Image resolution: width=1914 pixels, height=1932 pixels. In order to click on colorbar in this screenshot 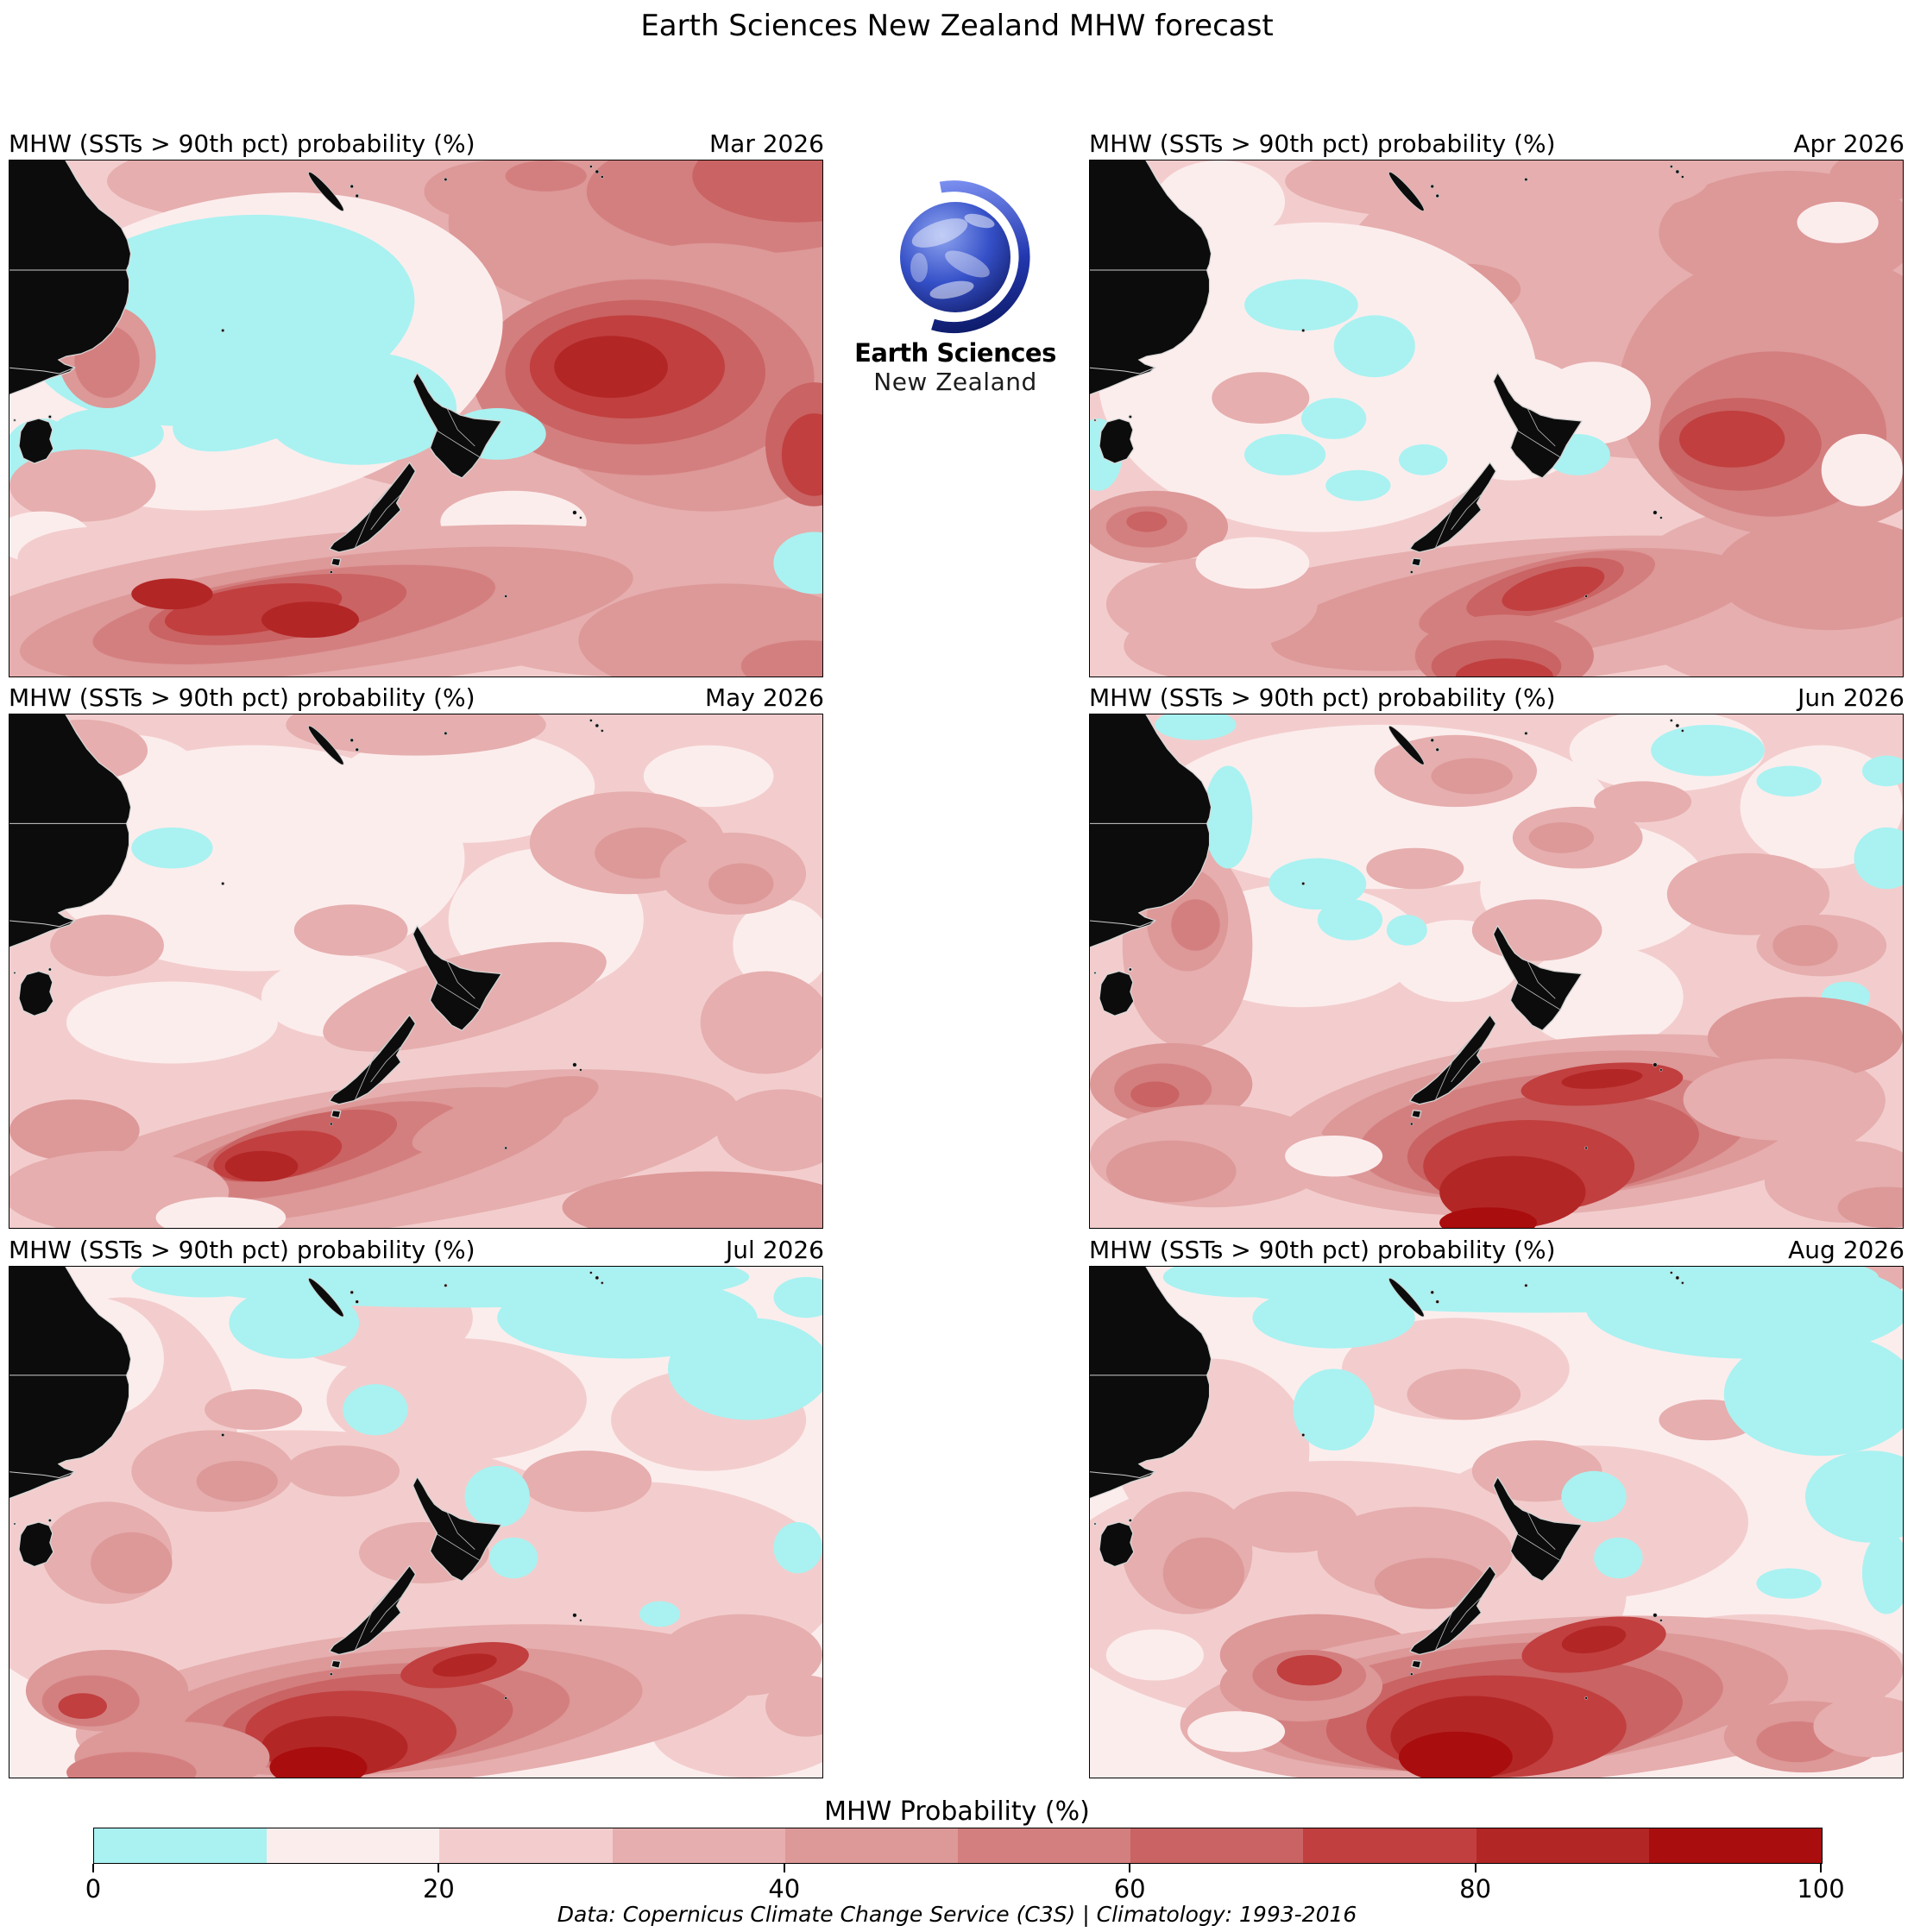, I will do `click(958, 1846)`.